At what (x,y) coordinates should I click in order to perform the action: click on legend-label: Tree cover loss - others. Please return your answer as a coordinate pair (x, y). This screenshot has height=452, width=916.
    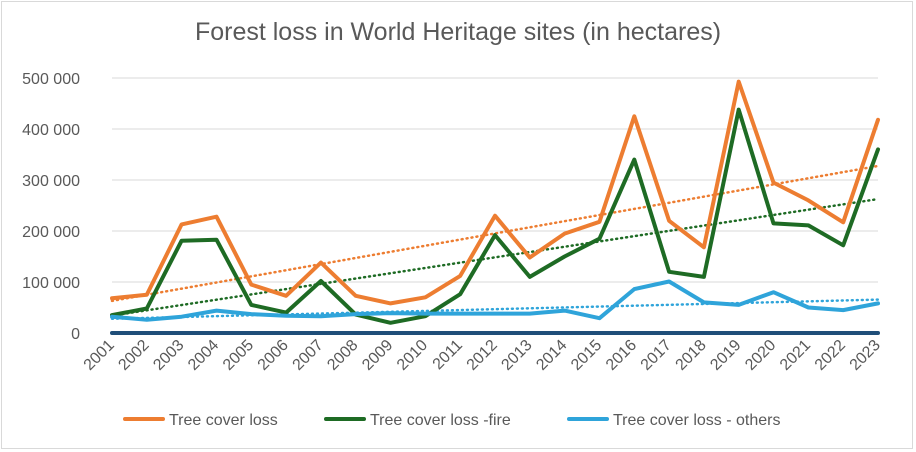
    Looking at the image, I should click on (696, 420).